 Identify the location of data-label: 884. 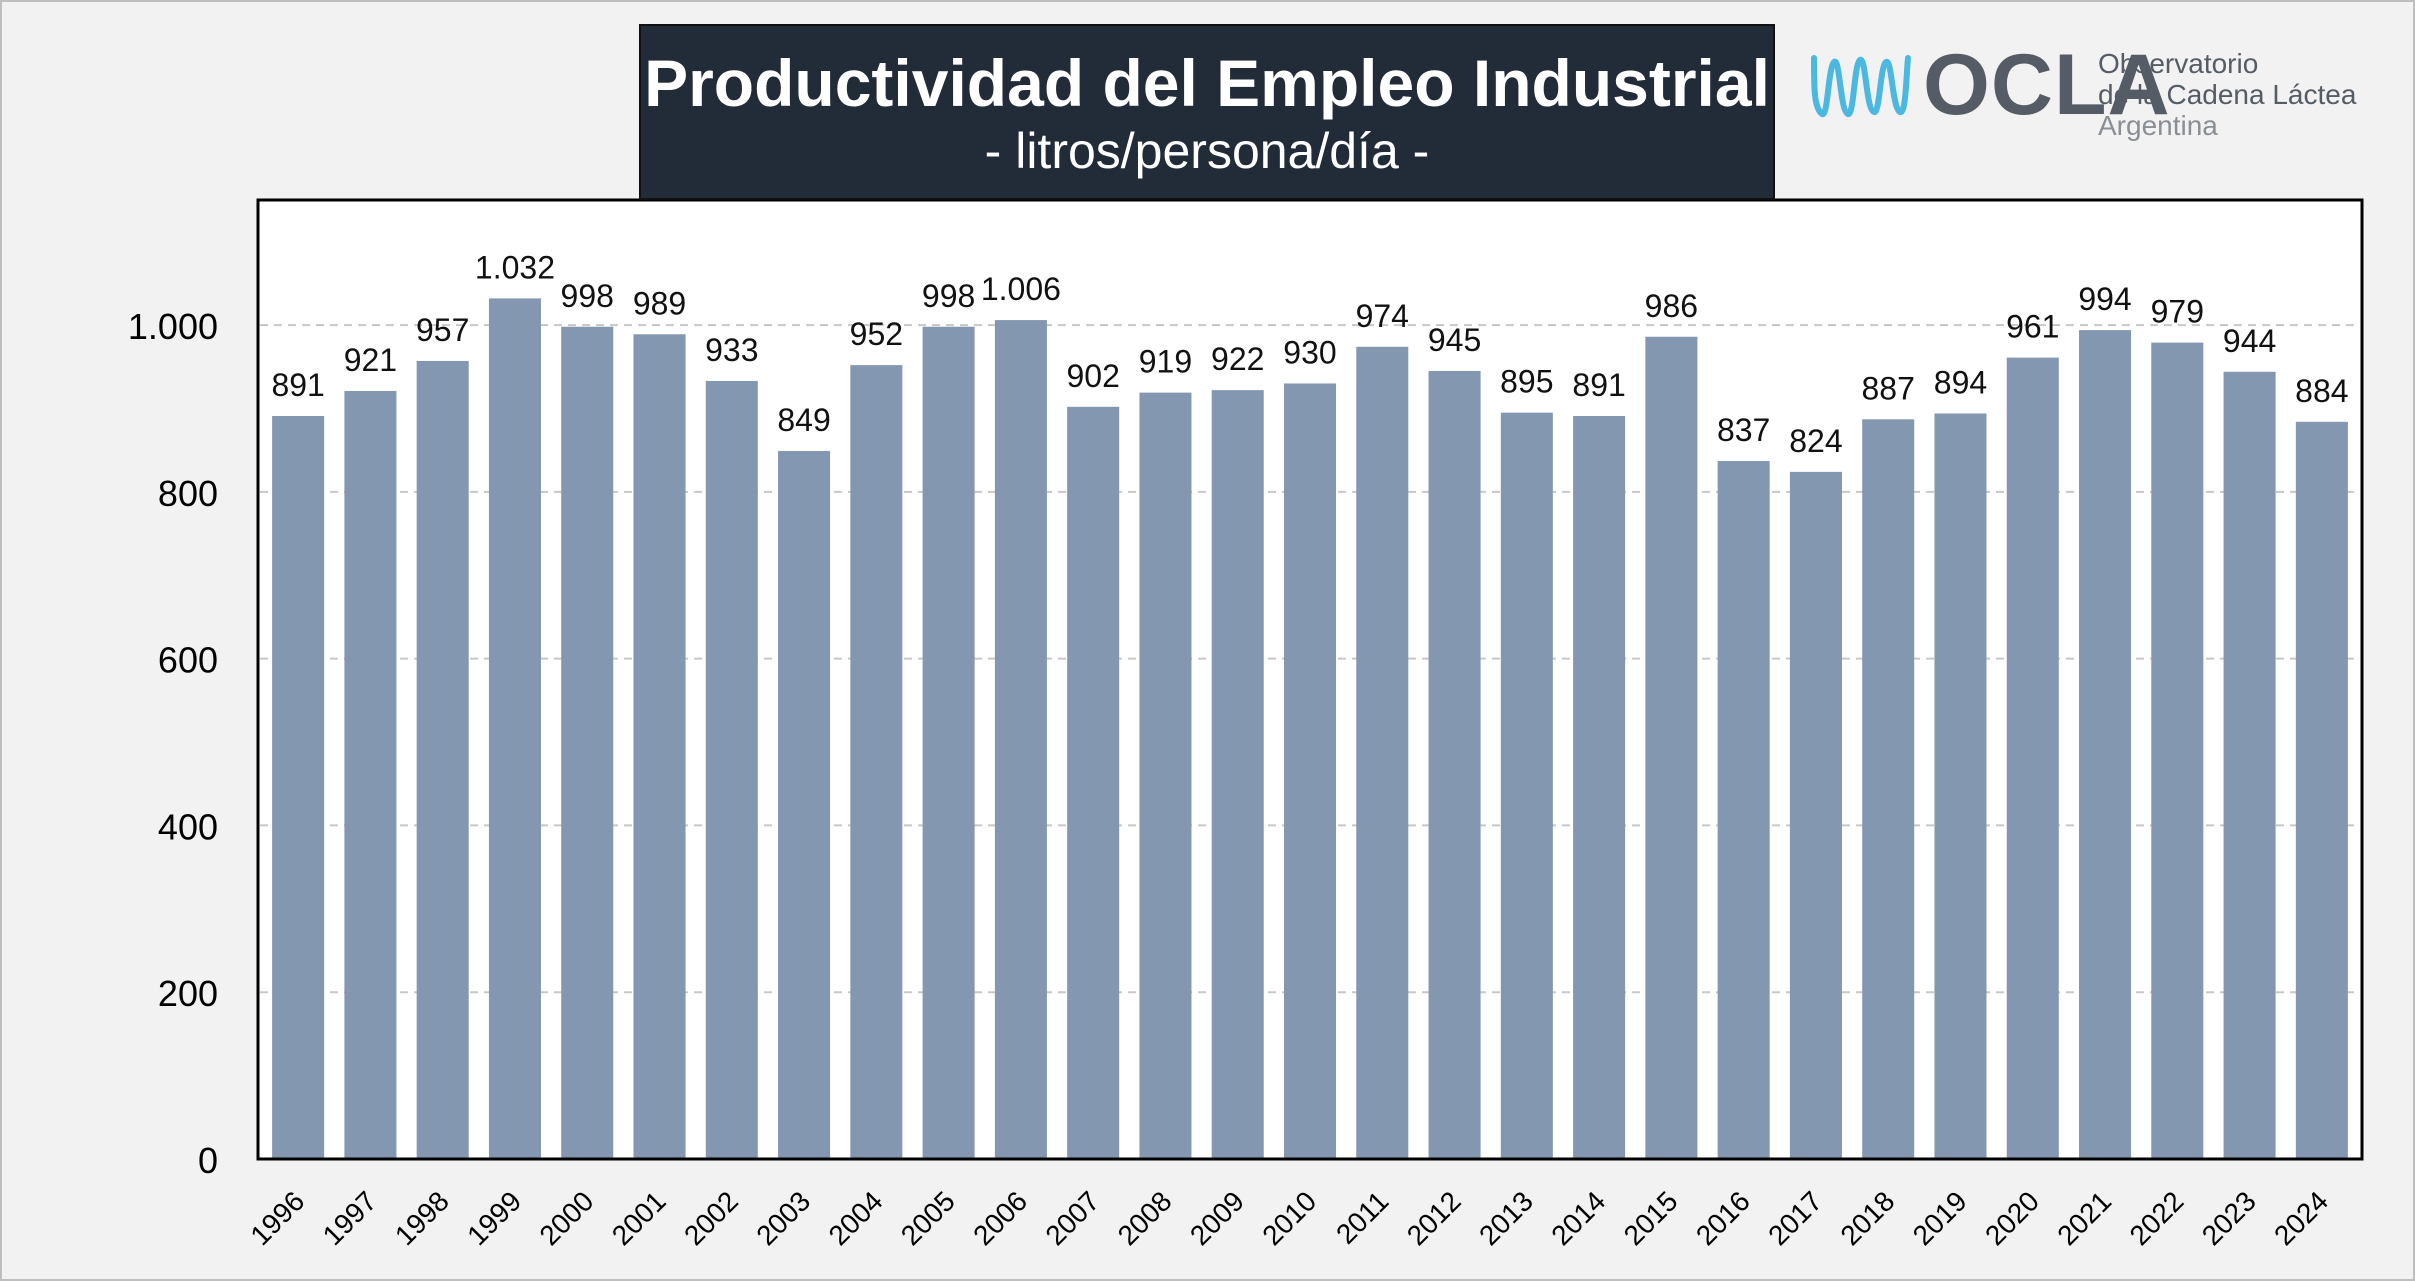
(2321, 391).